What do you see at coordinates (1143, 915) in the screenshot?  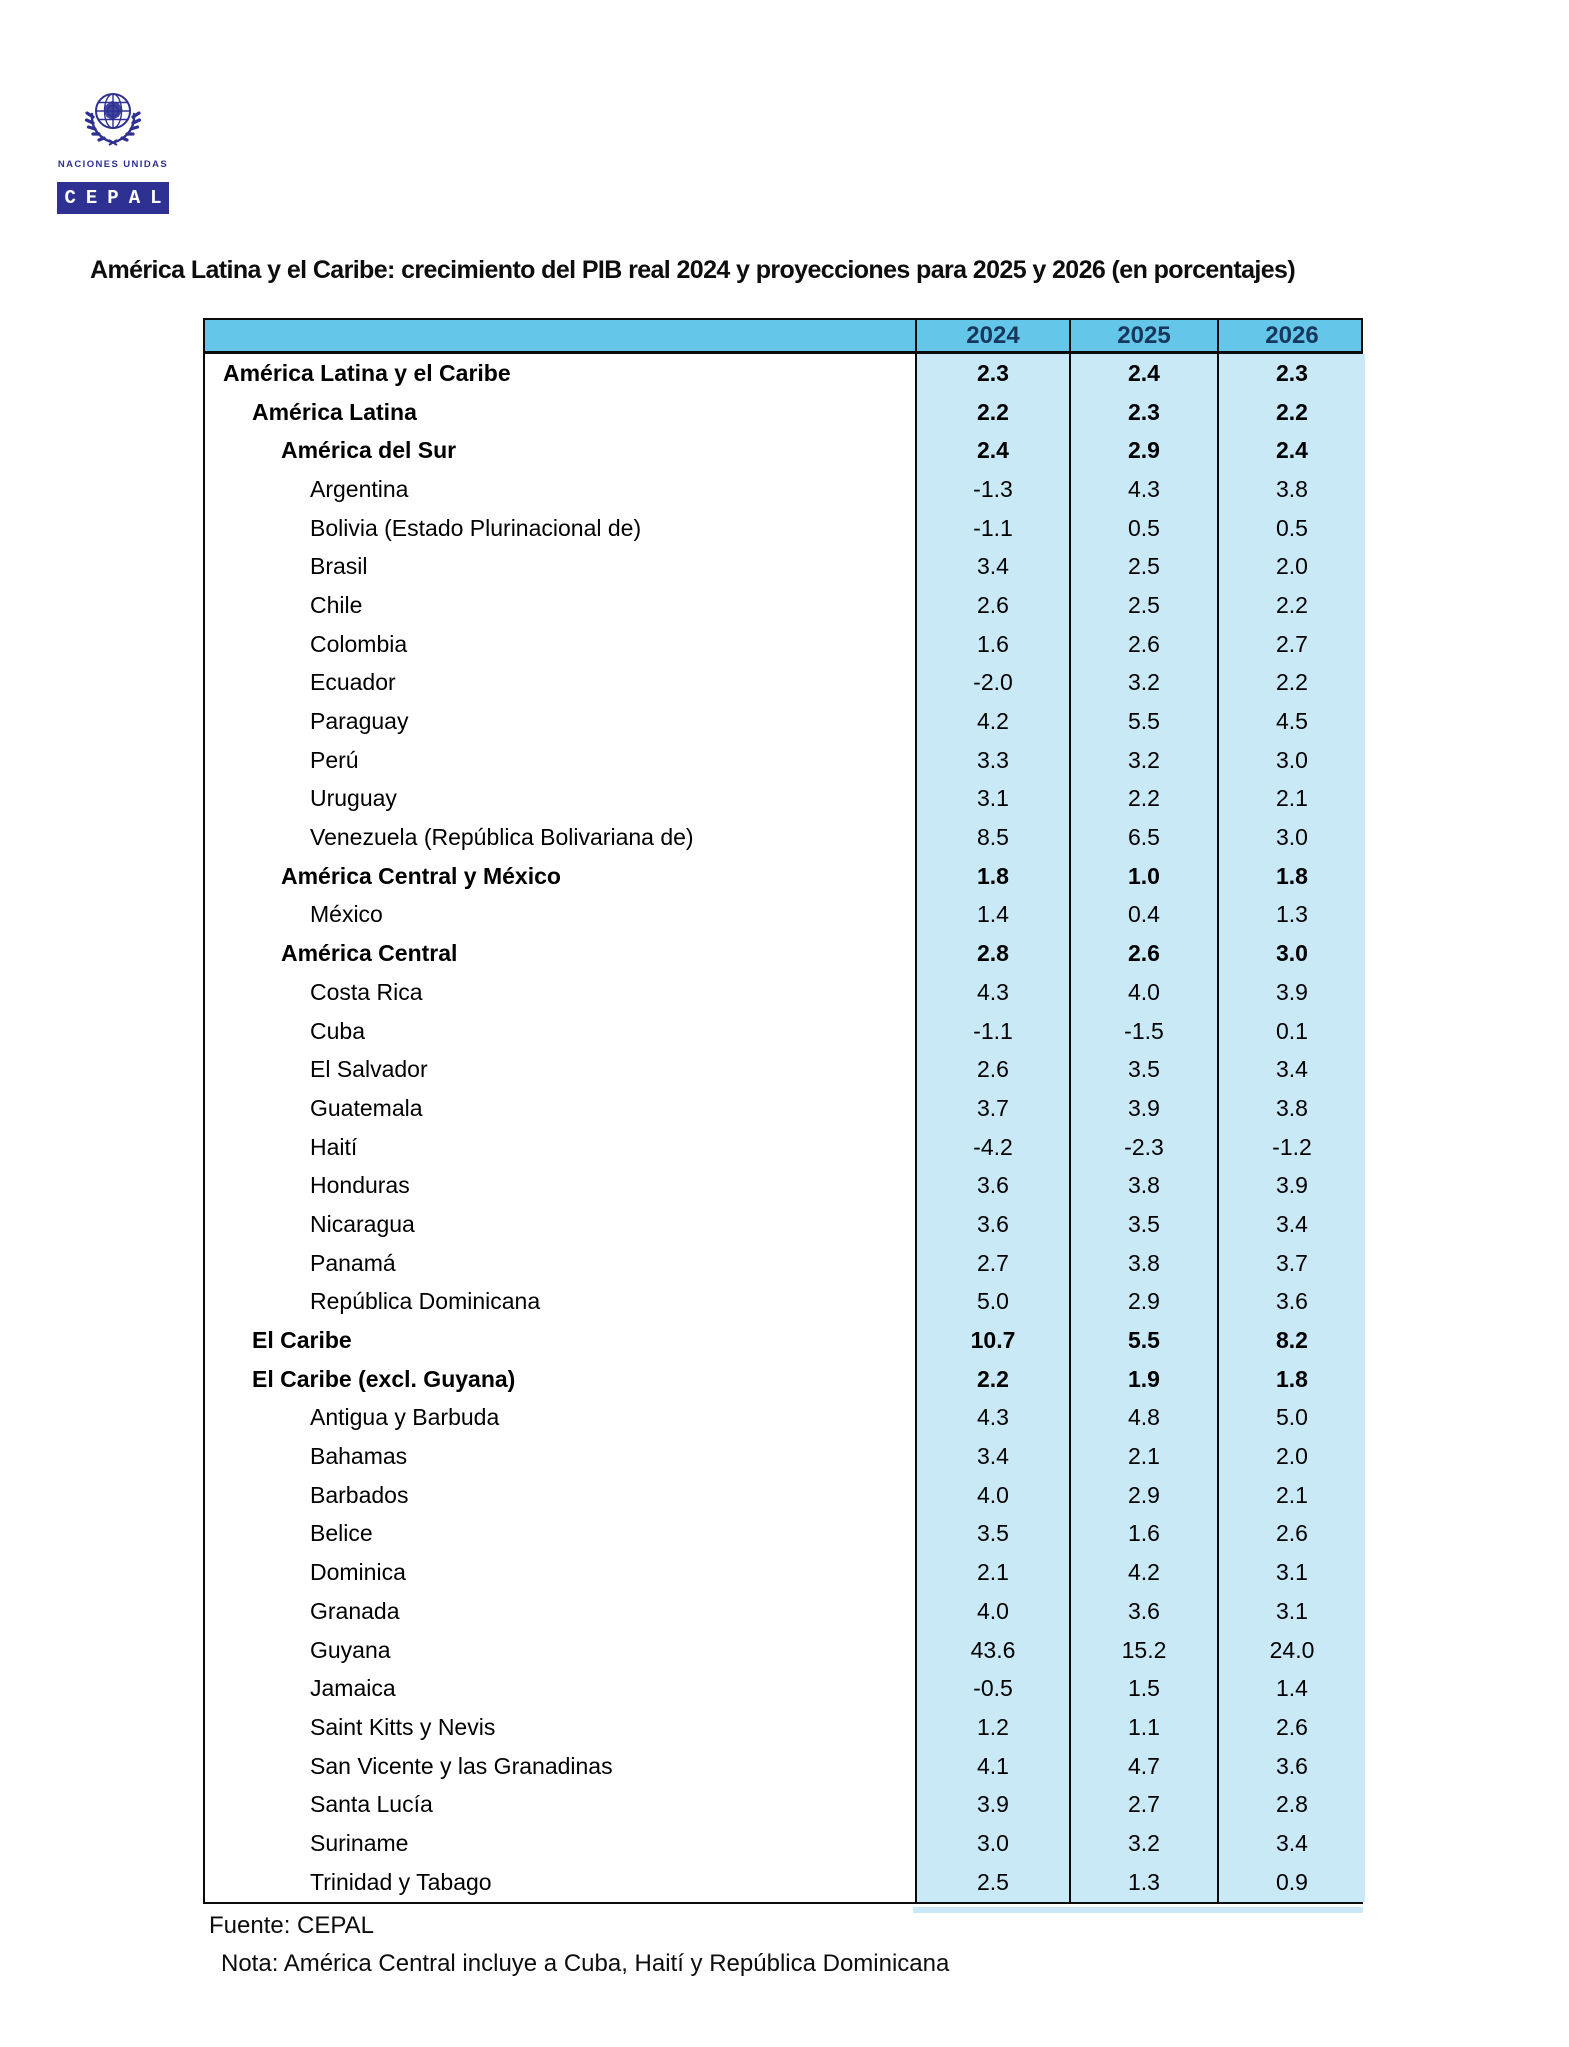 I see `row-value-2025: 0.4` at bounding box center [1143, 915].